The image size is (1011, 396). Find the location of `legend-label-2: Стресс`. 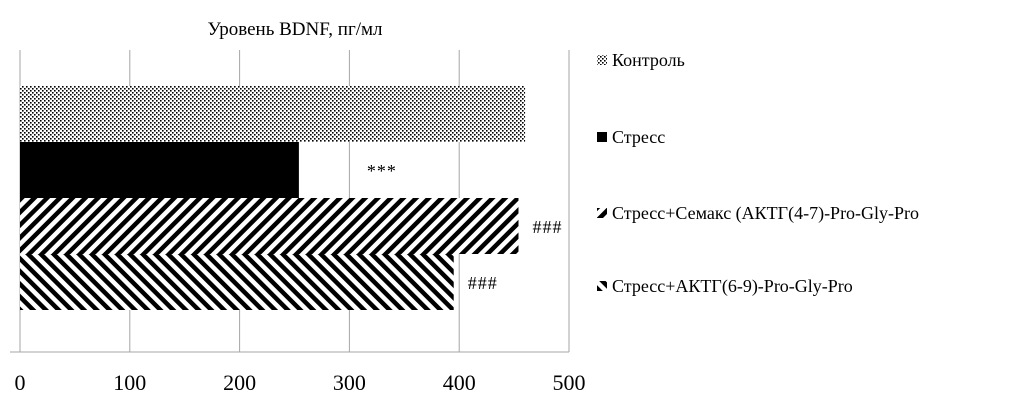

legend-label-2: Стресс is located at coordinates (638, 137).